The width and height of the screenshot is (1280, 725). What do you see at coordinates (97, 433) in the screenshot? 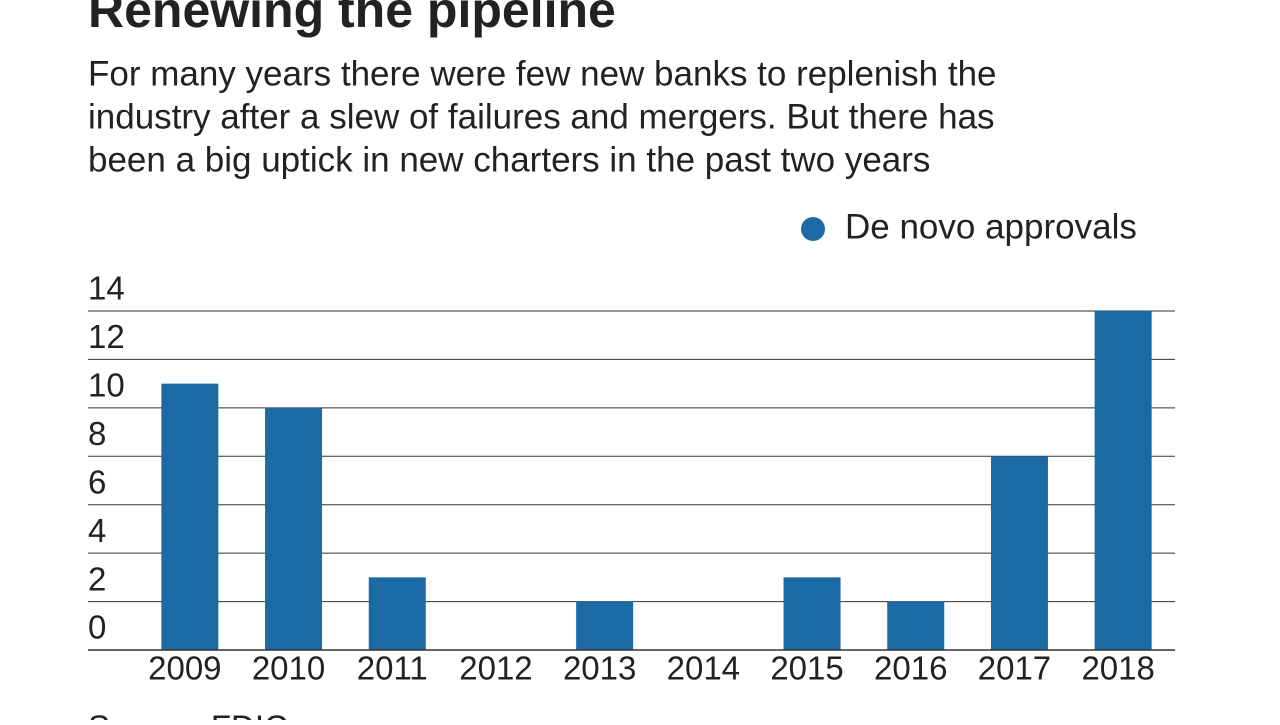
I see `y-tick-label: 8` at bounding box center [97, 433].